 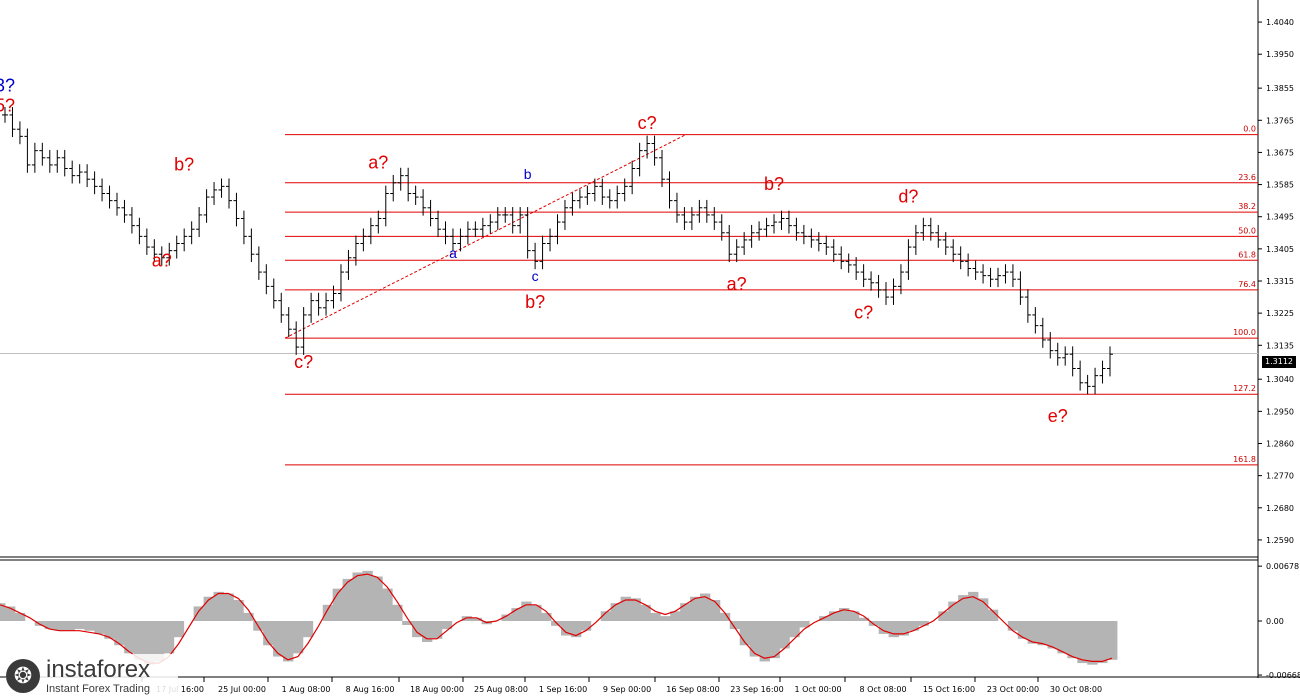 I want to click on price-tick-label: 1.3495, so click(x=1280, y=217).